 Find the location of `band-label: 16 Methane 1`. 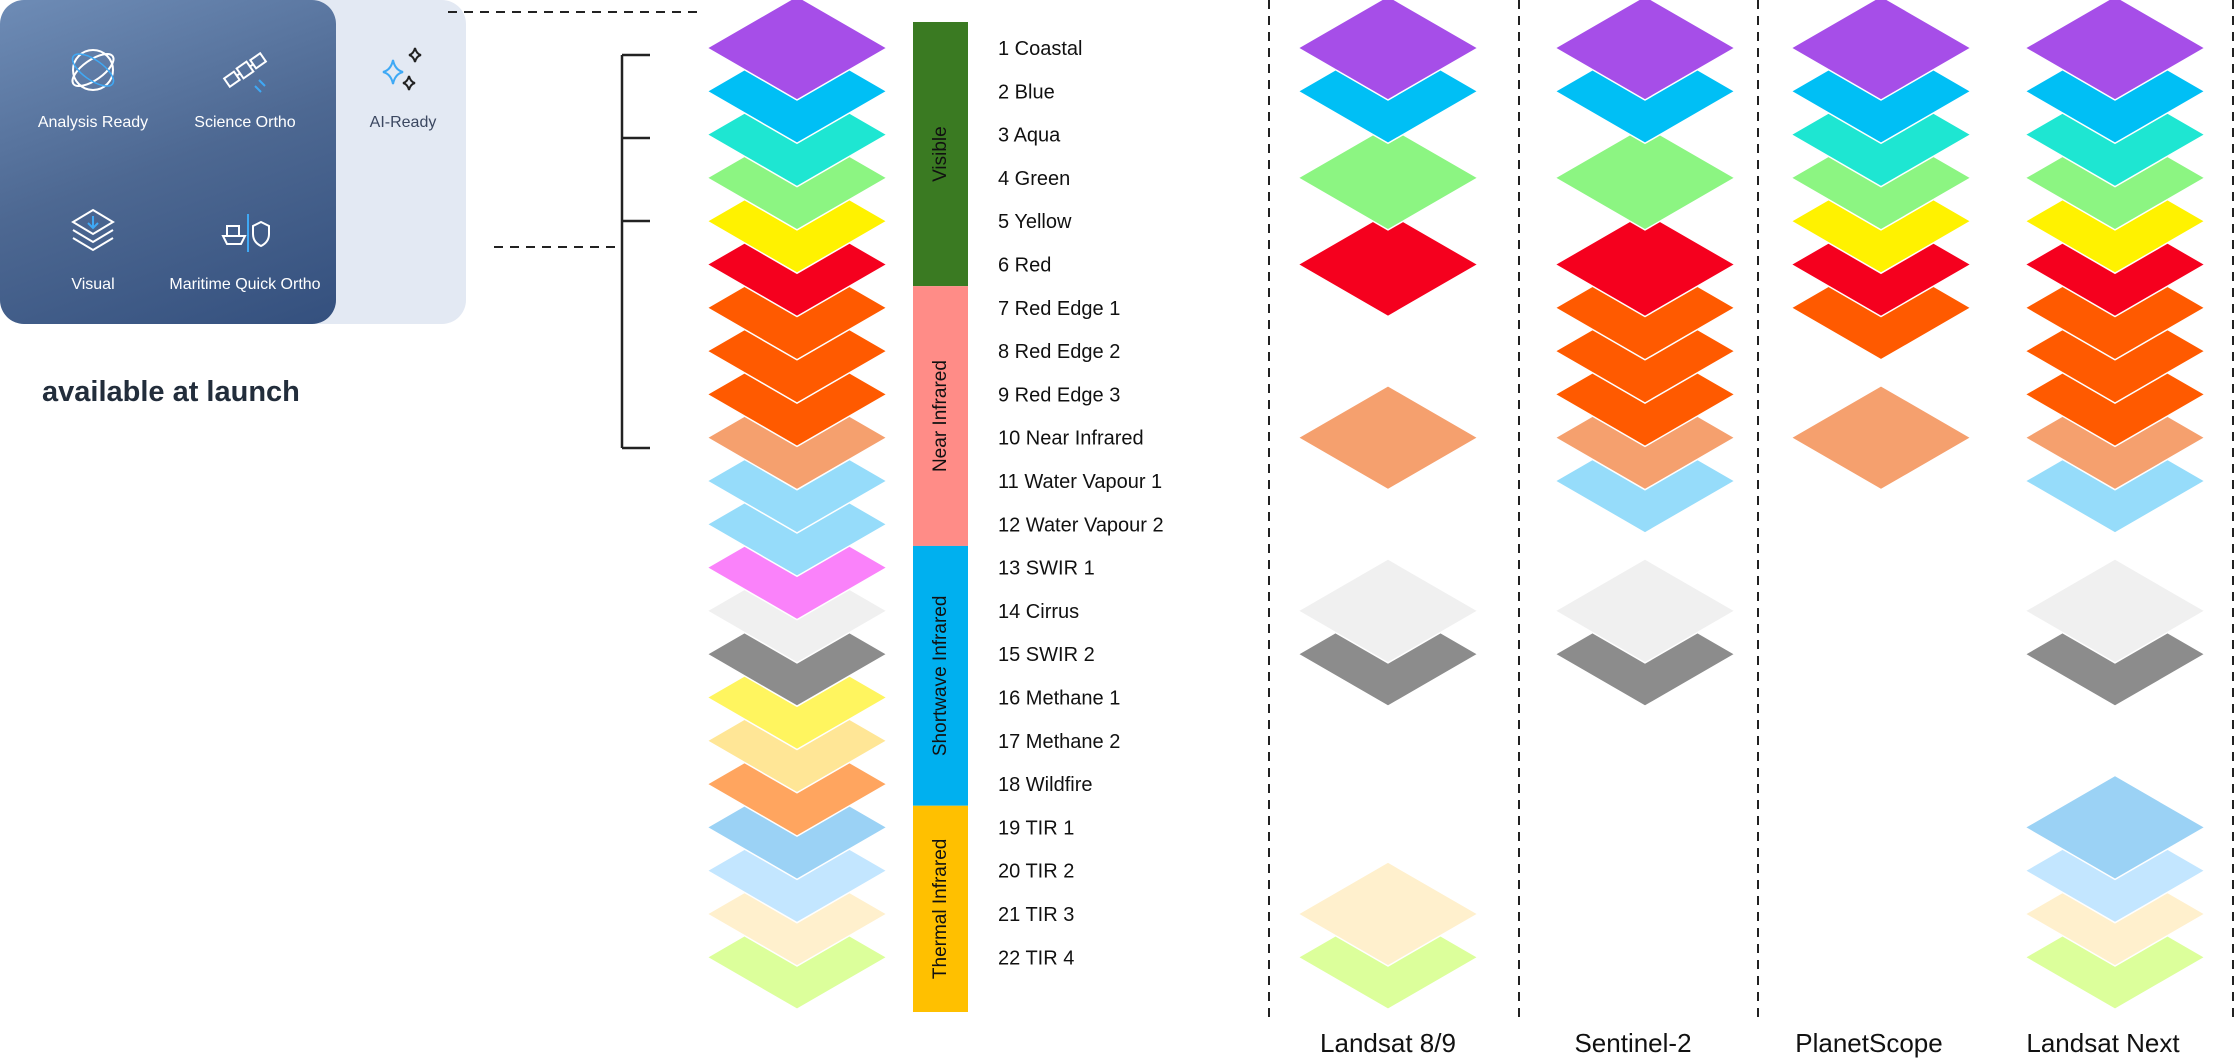

band-label: 16 Methane 1 is located at coordinates (1059, 699).